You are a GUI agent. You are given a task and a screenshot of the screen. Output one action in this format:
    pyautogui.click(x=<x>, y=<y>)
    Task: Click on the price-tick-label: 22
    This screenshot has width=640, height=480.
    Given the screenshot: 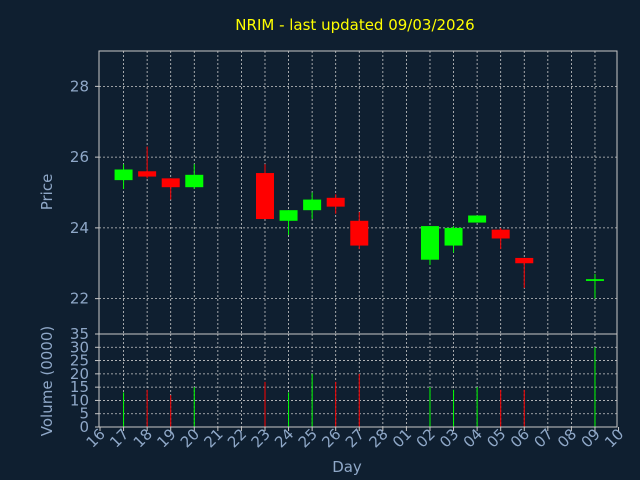 What is the action you would take?
    pyautogui.click(x=79, y=299)
    